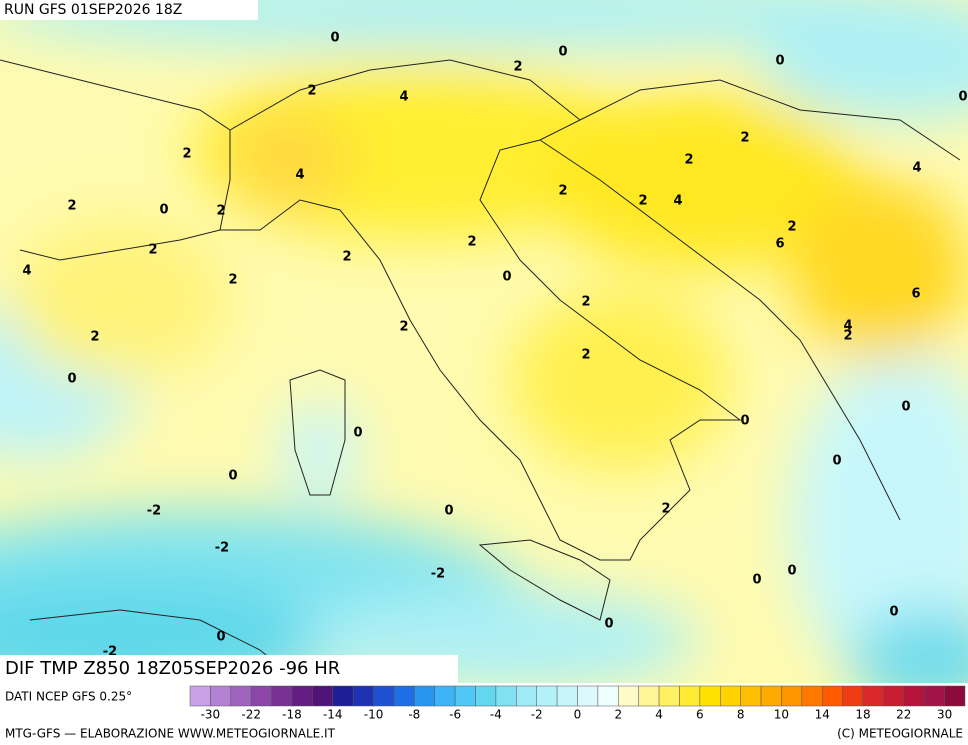  What do you see at coordinates (578, 715) in the screenshot?
I see `legend-tick-label: 0` at bounding box center [578, 715].